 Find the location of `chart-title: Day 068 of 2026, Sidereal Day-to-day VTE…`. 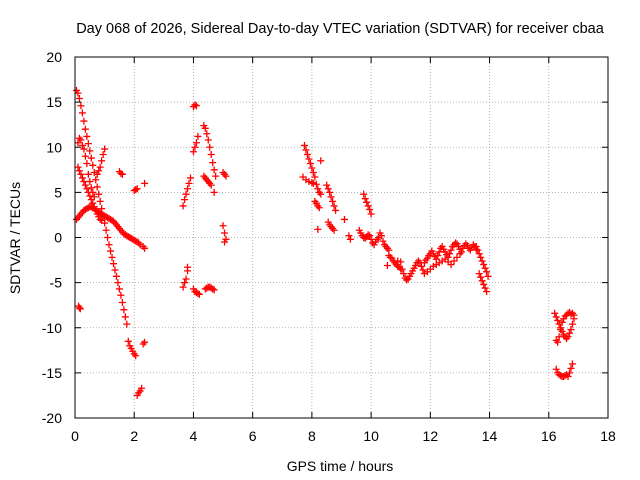

chart-title: Day 068 of 2026, Sidereal Day-to-day VTE… is located at coordinates (340, 29).